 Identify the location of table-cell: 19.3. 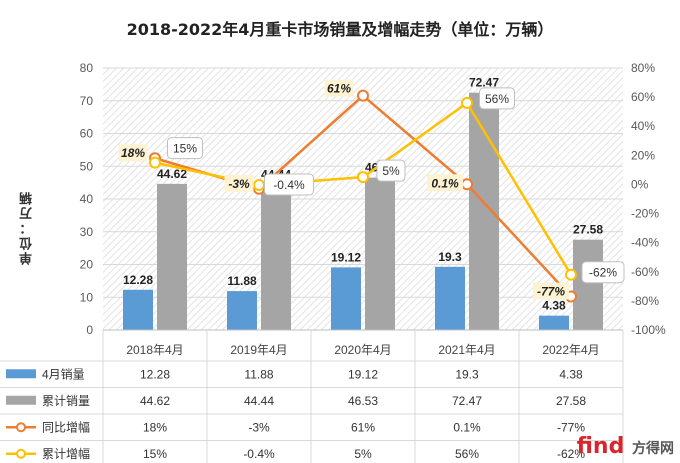
(467, 374).